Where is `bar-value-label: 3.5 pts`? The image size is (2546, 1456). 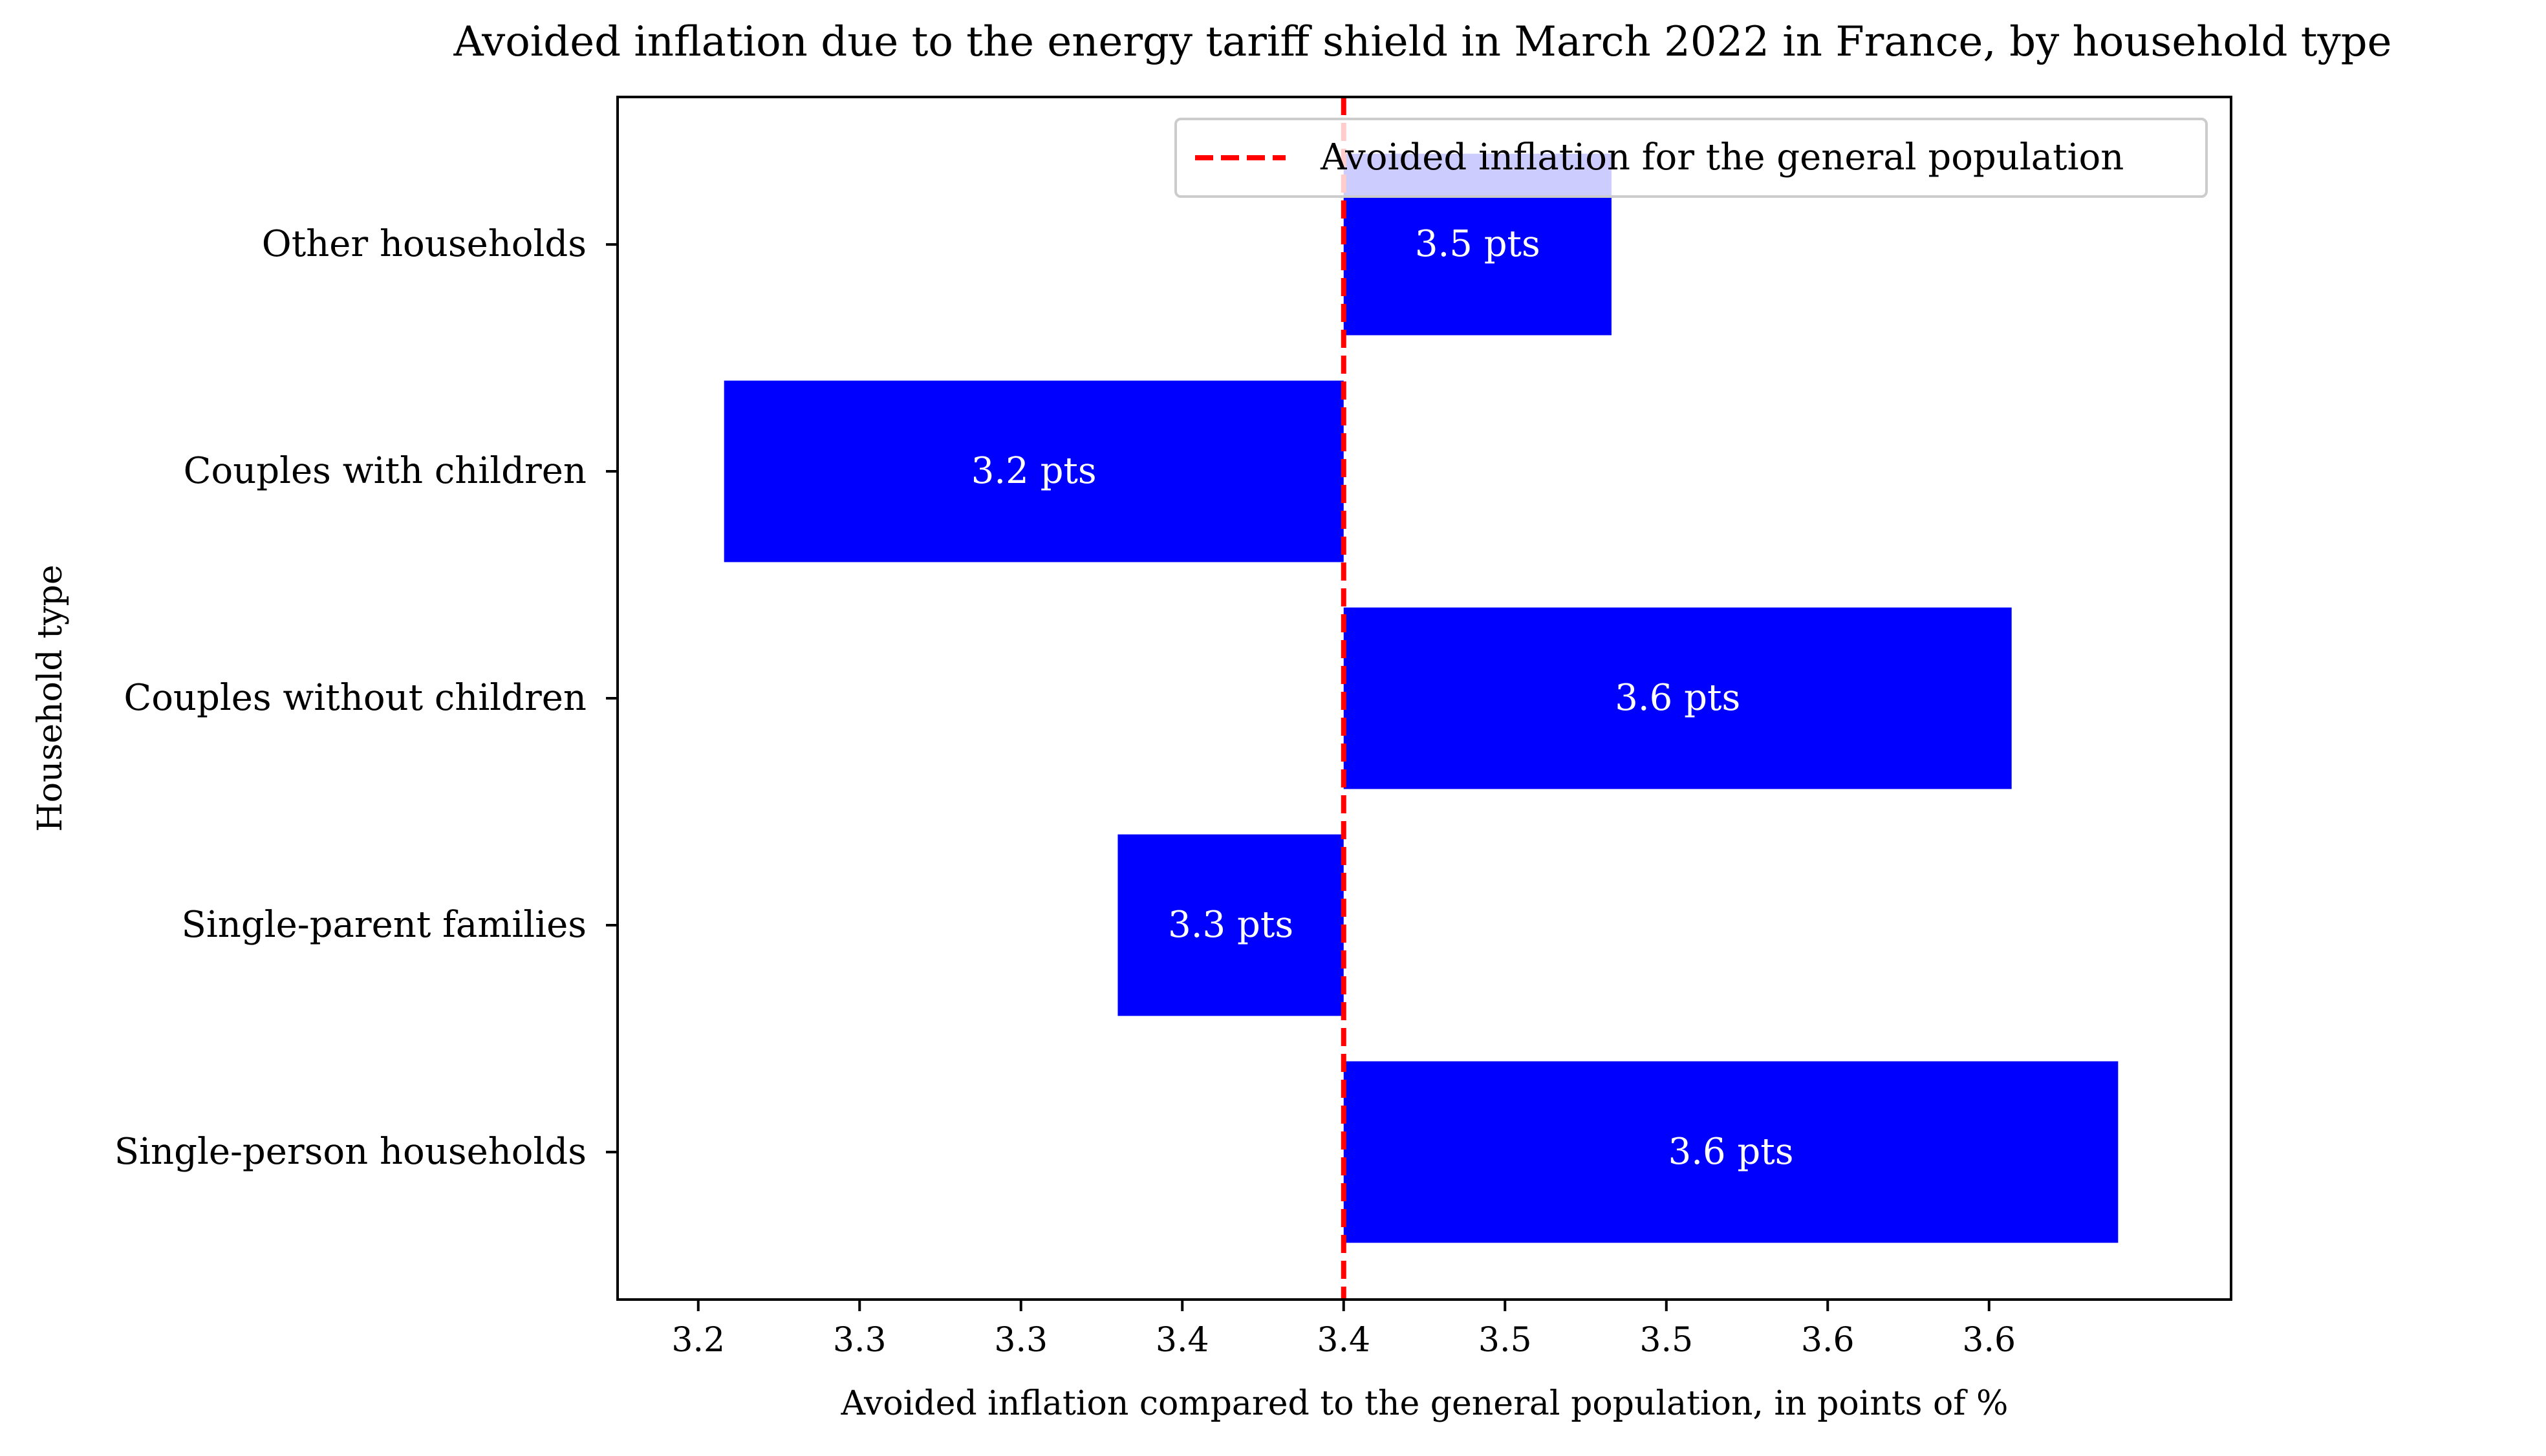
bar-value-label: 3.5 pts is located at coordinates (1478, 244).